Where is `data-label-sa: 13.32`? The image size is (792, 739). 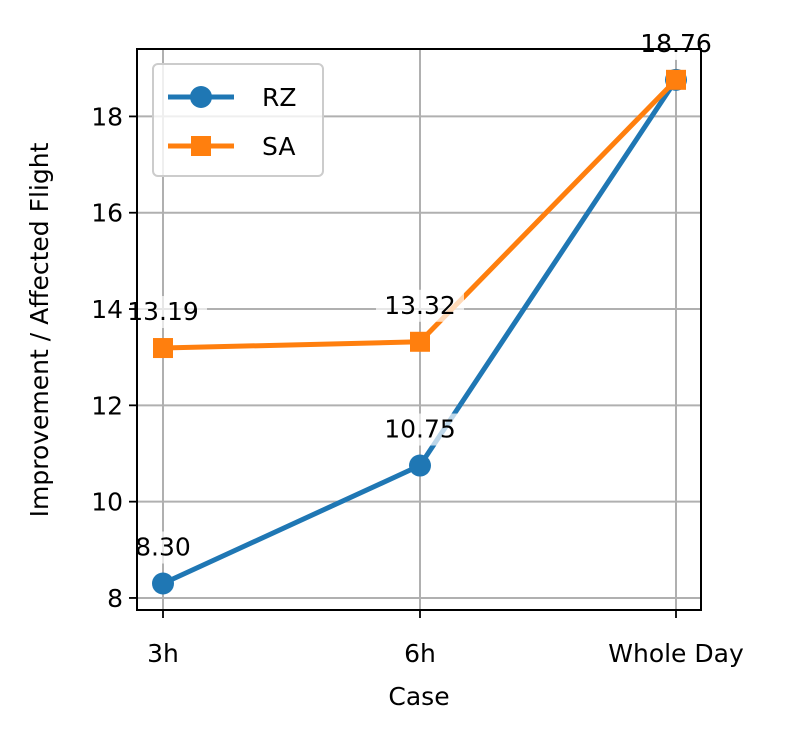 data-label-sa: 13.32 is located at coordinates (420, 305).